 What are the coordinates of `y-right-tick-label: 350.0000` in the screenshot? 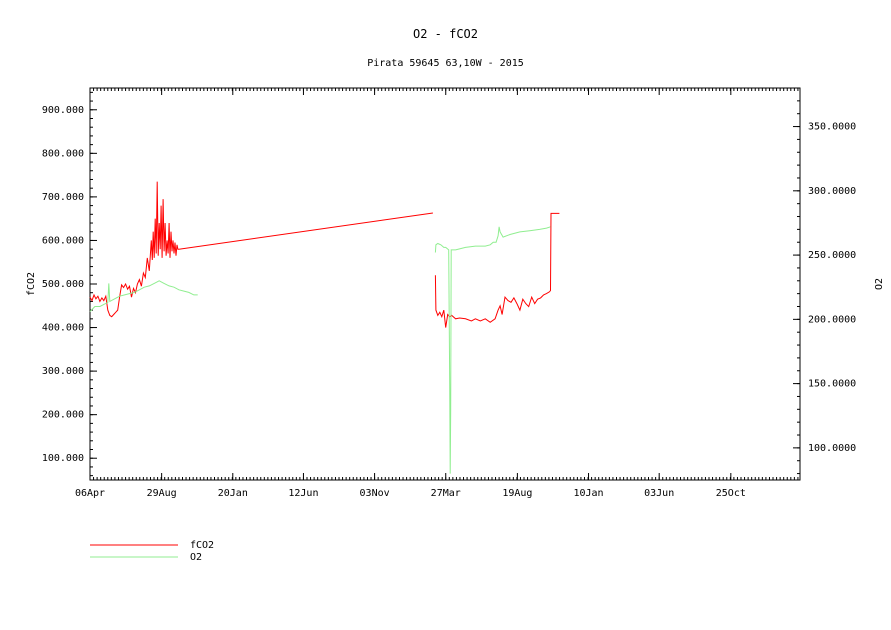 It's located at (832, 127).